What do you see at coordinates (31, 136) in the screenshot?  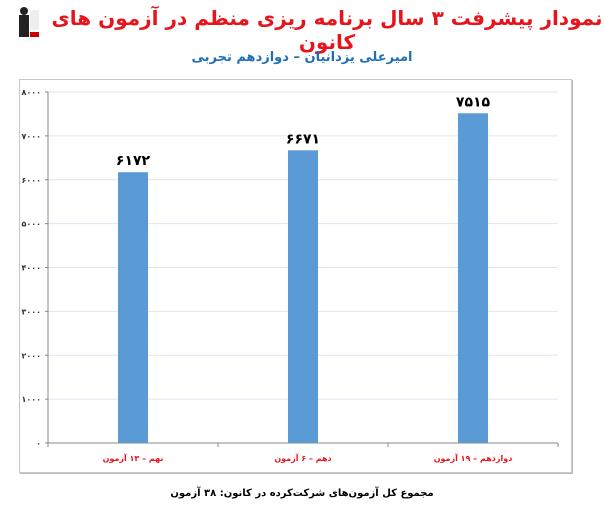 I see `y-tick-label: ۷۰۰۰` at bounding box center [31, 136].